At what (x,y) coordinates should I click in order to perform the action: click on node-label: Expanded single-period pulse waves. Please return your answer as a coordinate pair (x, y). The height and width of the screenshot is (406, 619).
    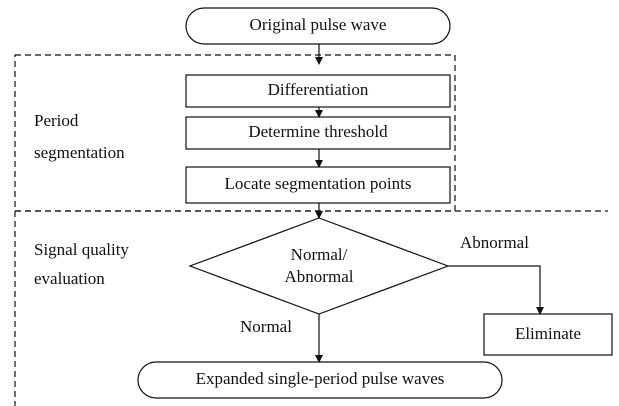
    Looking at the image, I should click on (320, 378).